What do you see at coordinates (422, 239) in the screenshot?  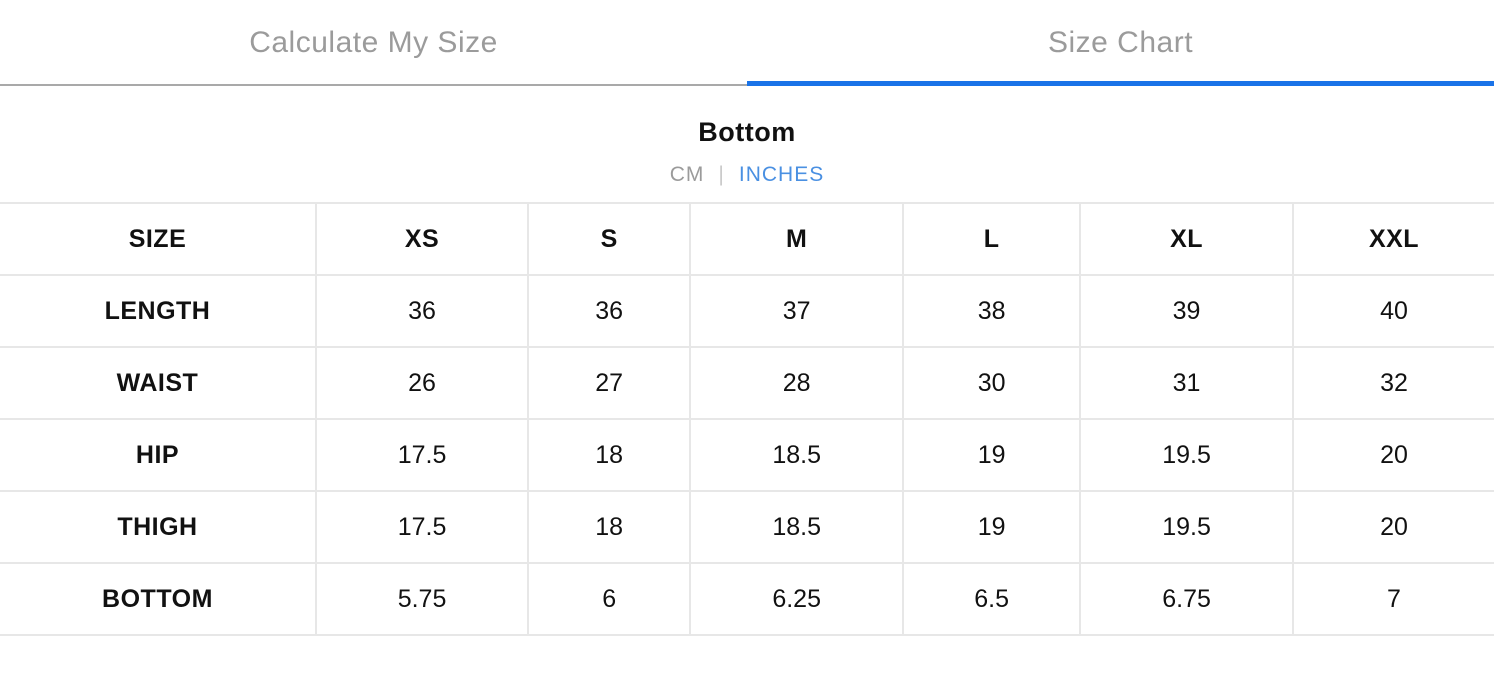 I see `column-header-xs: XS` at bounding box center [422, 239].